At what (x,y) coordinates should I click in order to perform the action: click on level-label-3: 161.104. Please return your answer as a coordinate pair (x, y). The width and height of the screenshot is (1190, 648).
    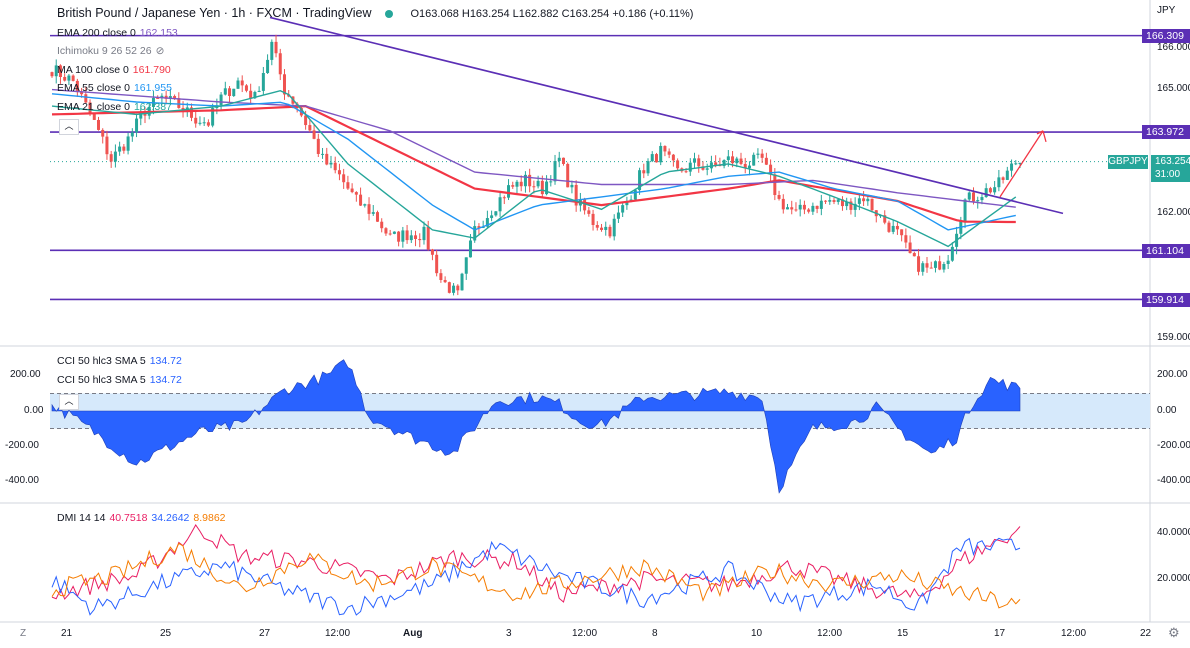
    Looking at the image, I should click on (1166, 251).